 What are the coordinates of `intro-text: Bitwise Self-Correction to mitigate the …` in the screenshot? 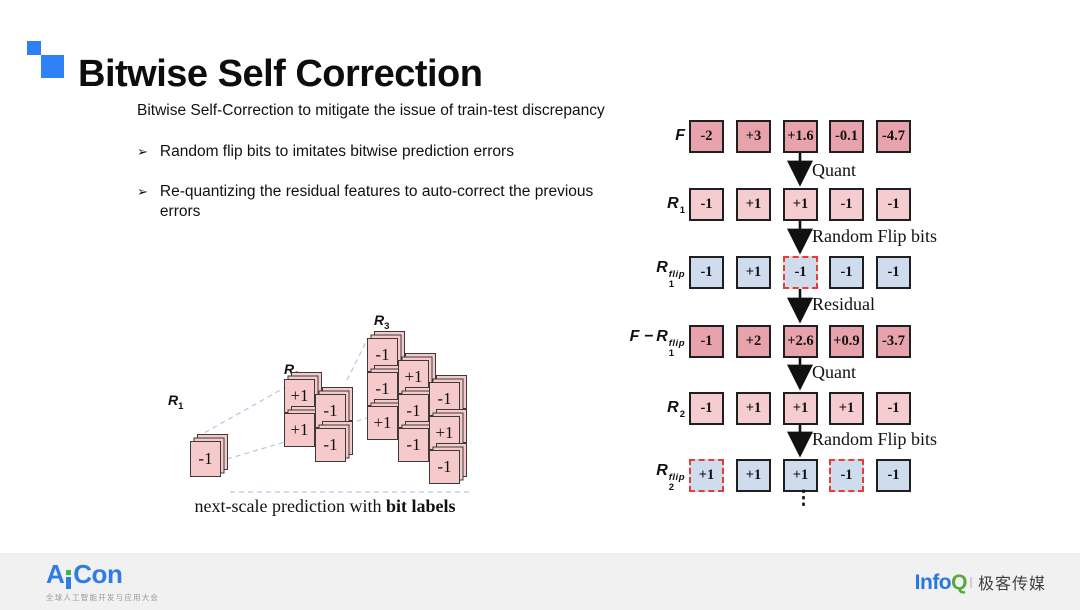 It's located at (371, 110).